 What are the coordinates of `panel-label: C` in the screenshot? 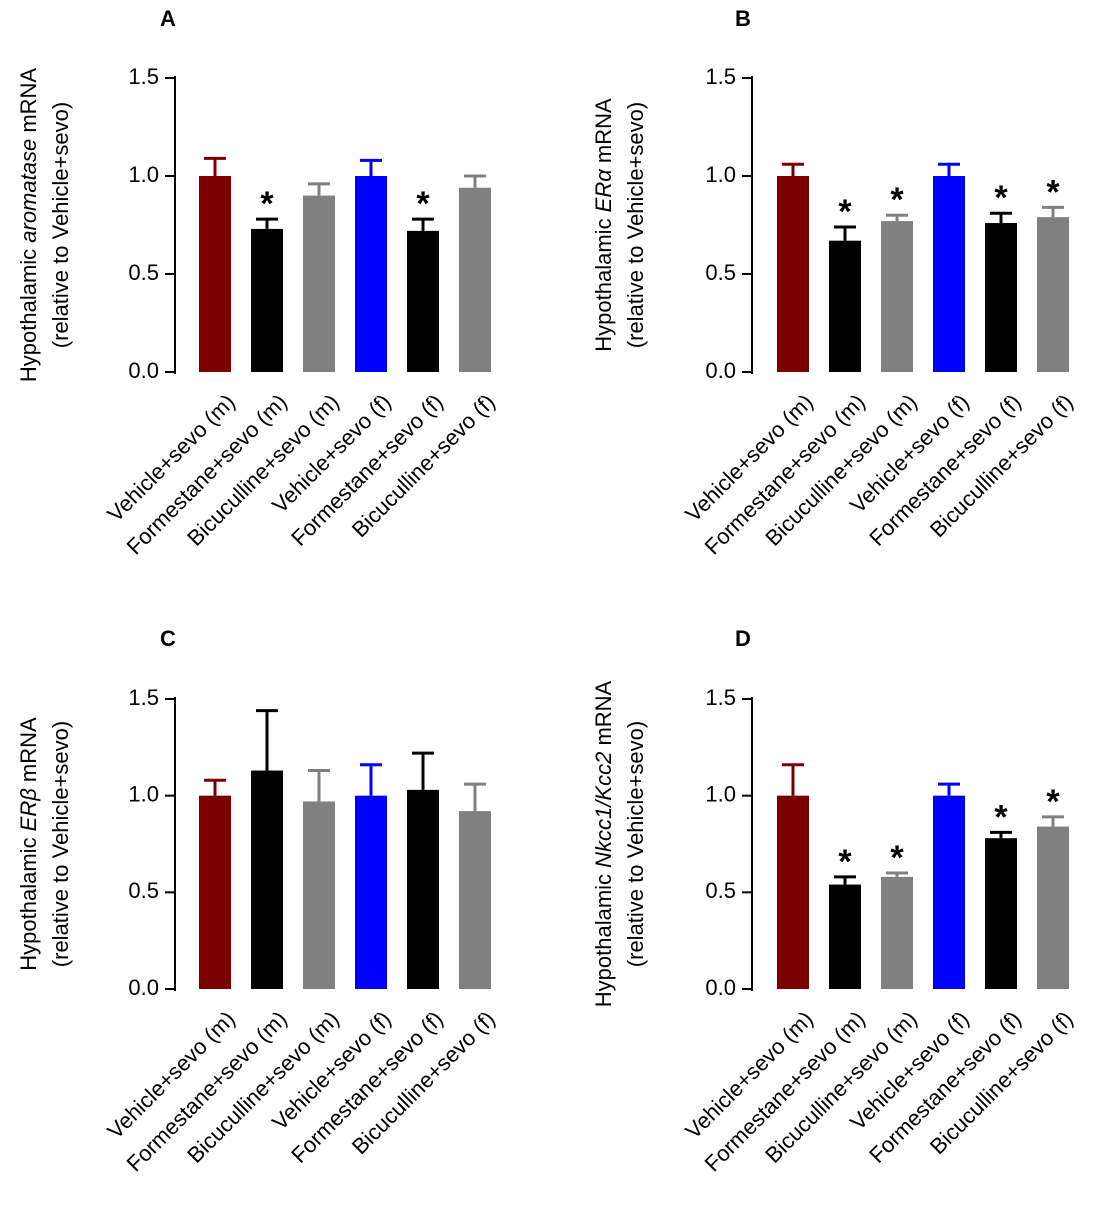 It's located at (168, 638).